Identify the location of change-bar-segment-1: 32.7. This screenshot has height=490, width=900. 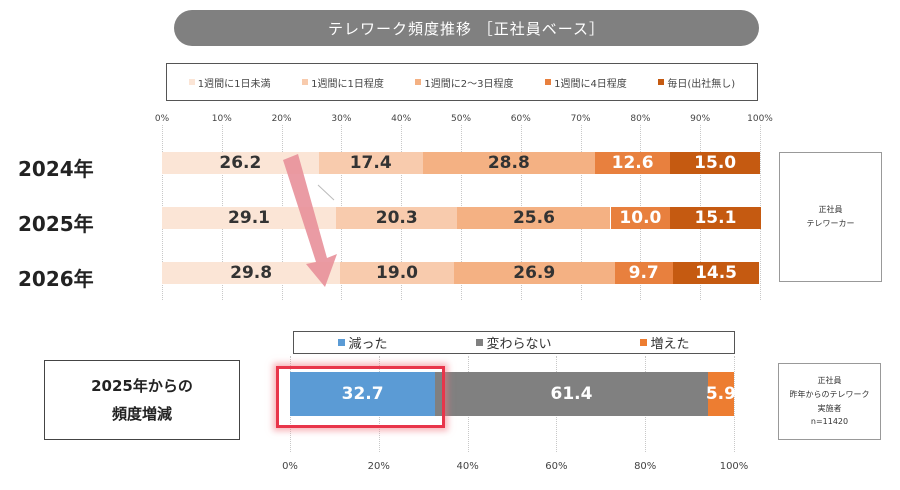
(363, 394).